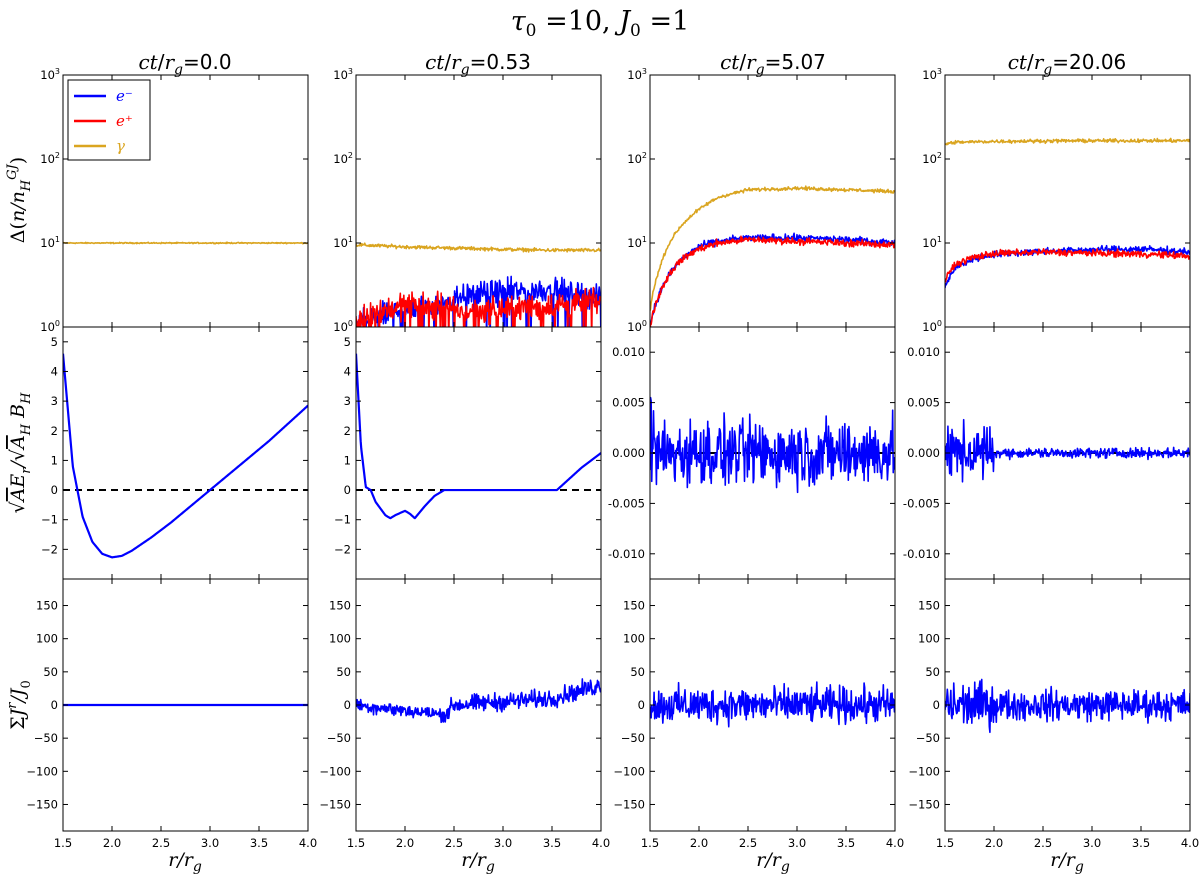 The image size is (1200, 878). Describe the element at coordinates (629, 804) in the screenshot. I see `y-tick-label: −150` at that location.